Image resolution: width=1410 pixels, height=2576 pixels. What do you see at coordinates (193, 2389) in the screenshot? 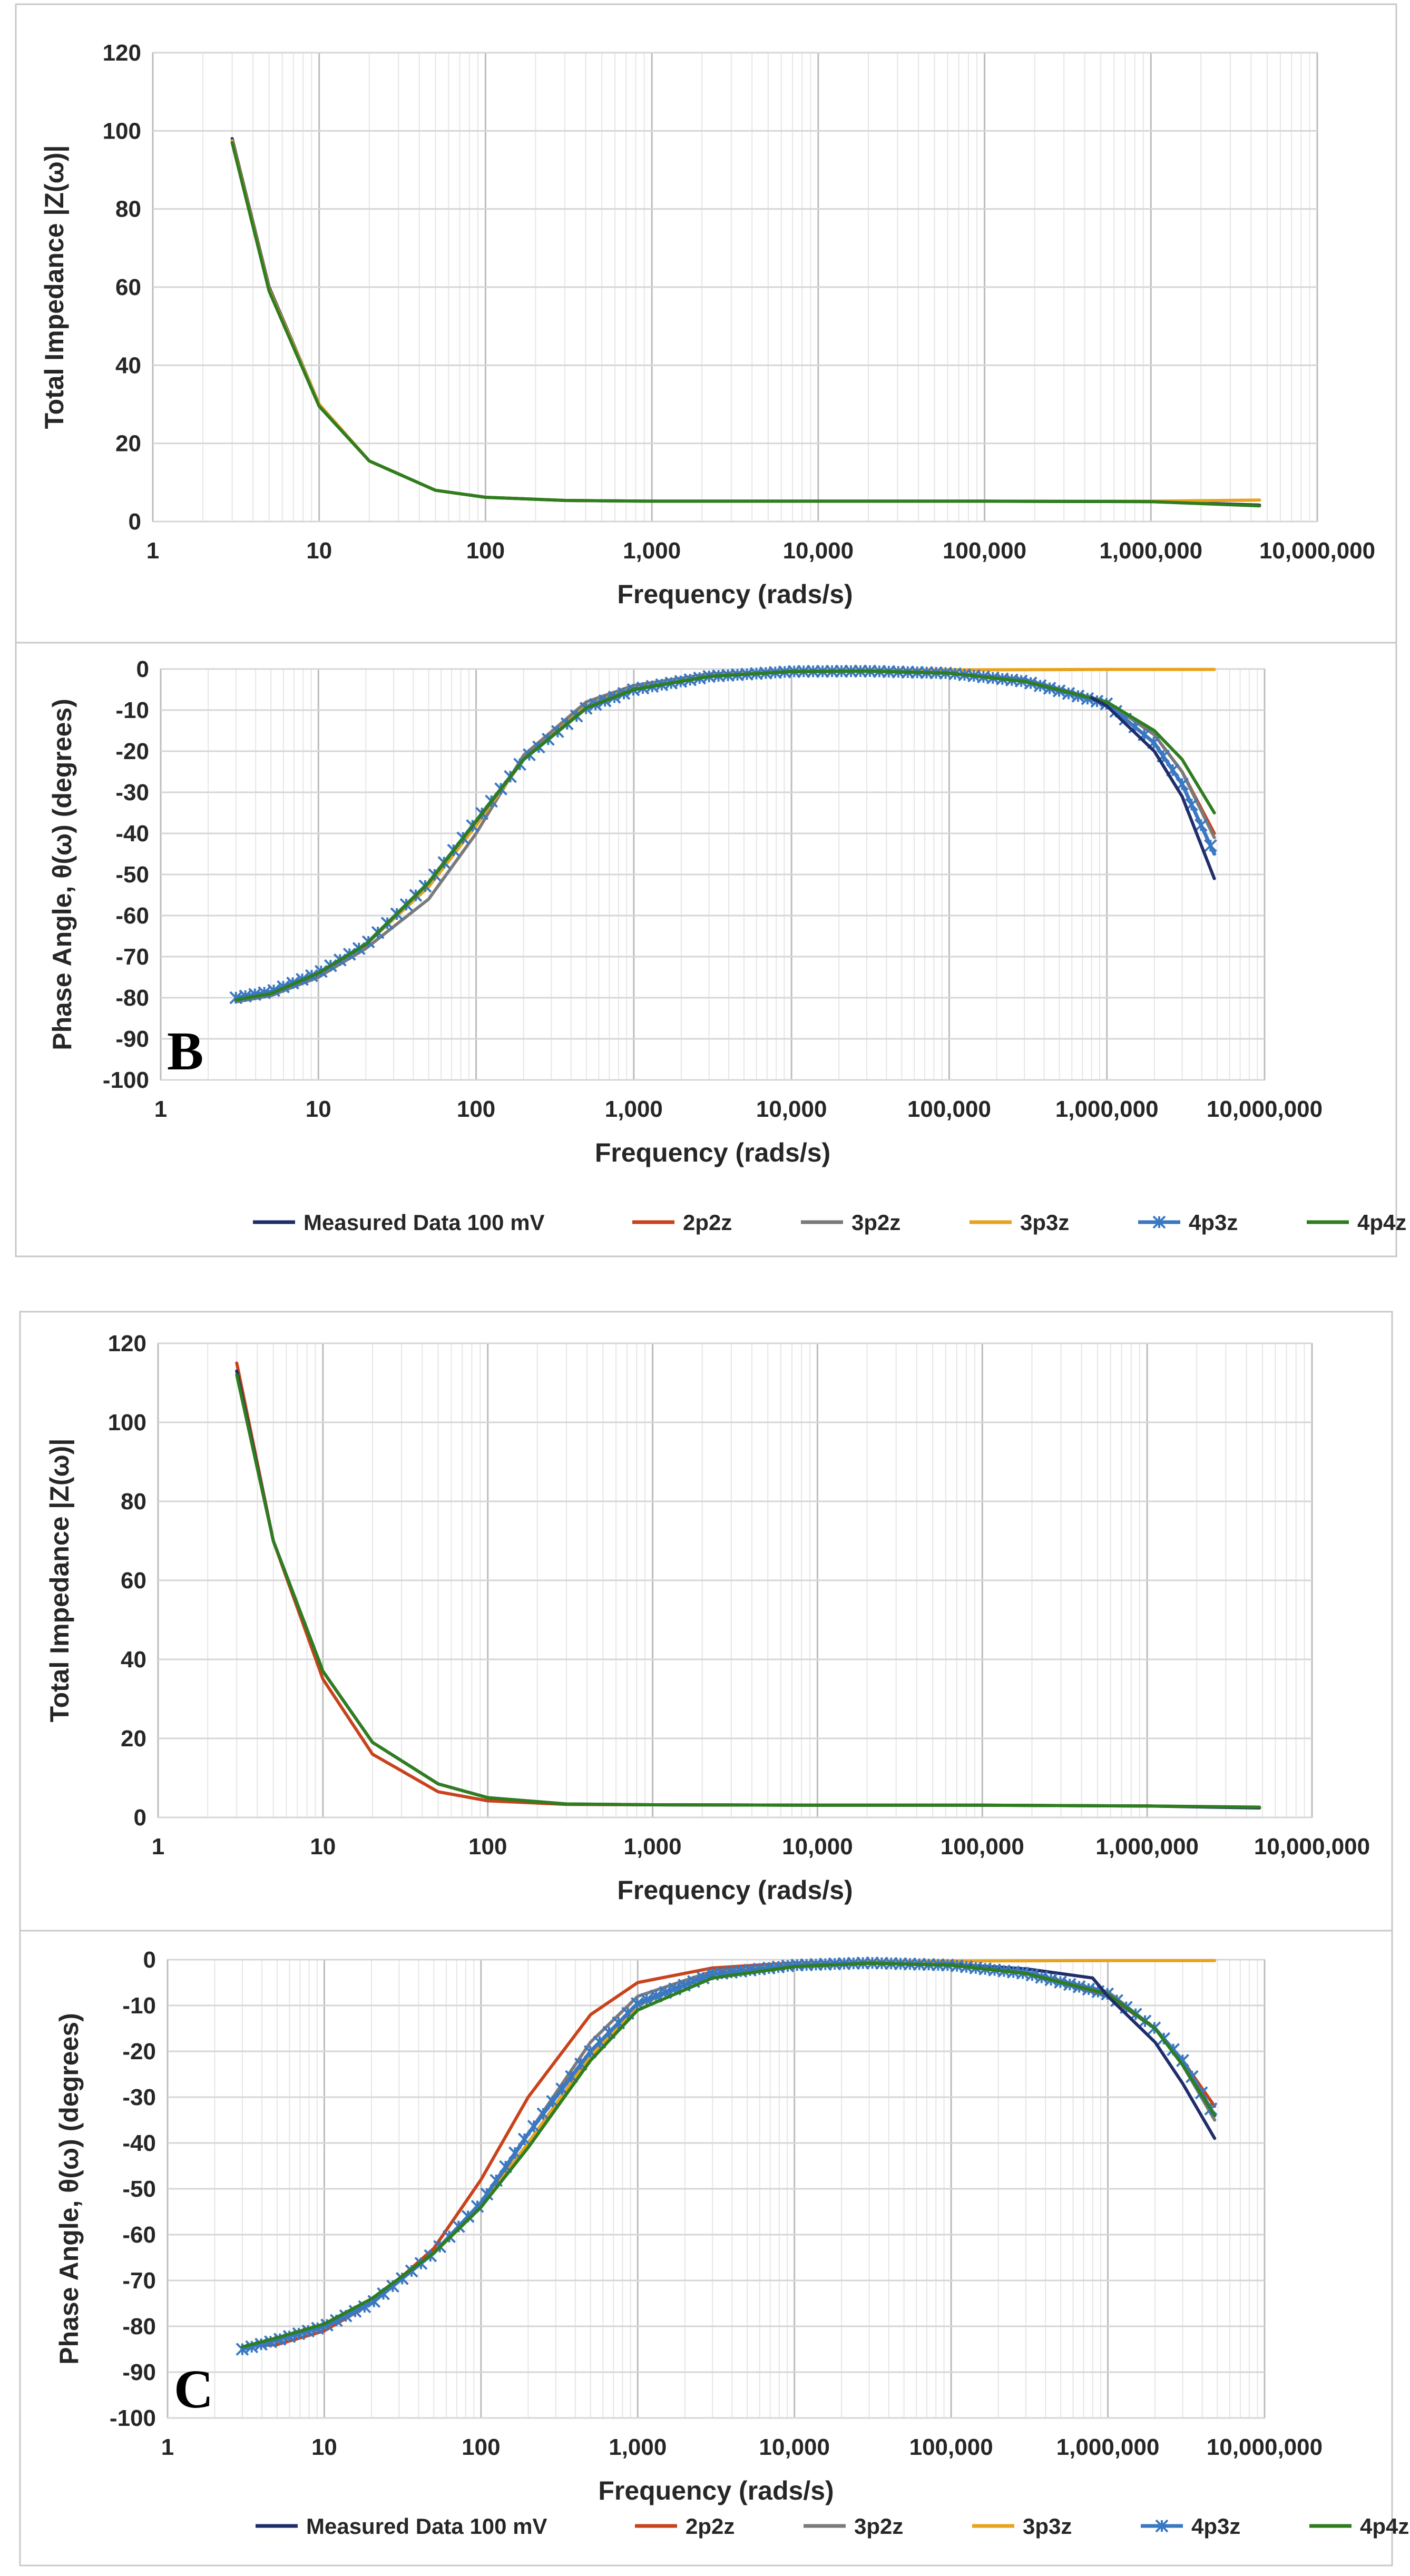
I see `panel-label: C` at bounding box center [193, 2389].